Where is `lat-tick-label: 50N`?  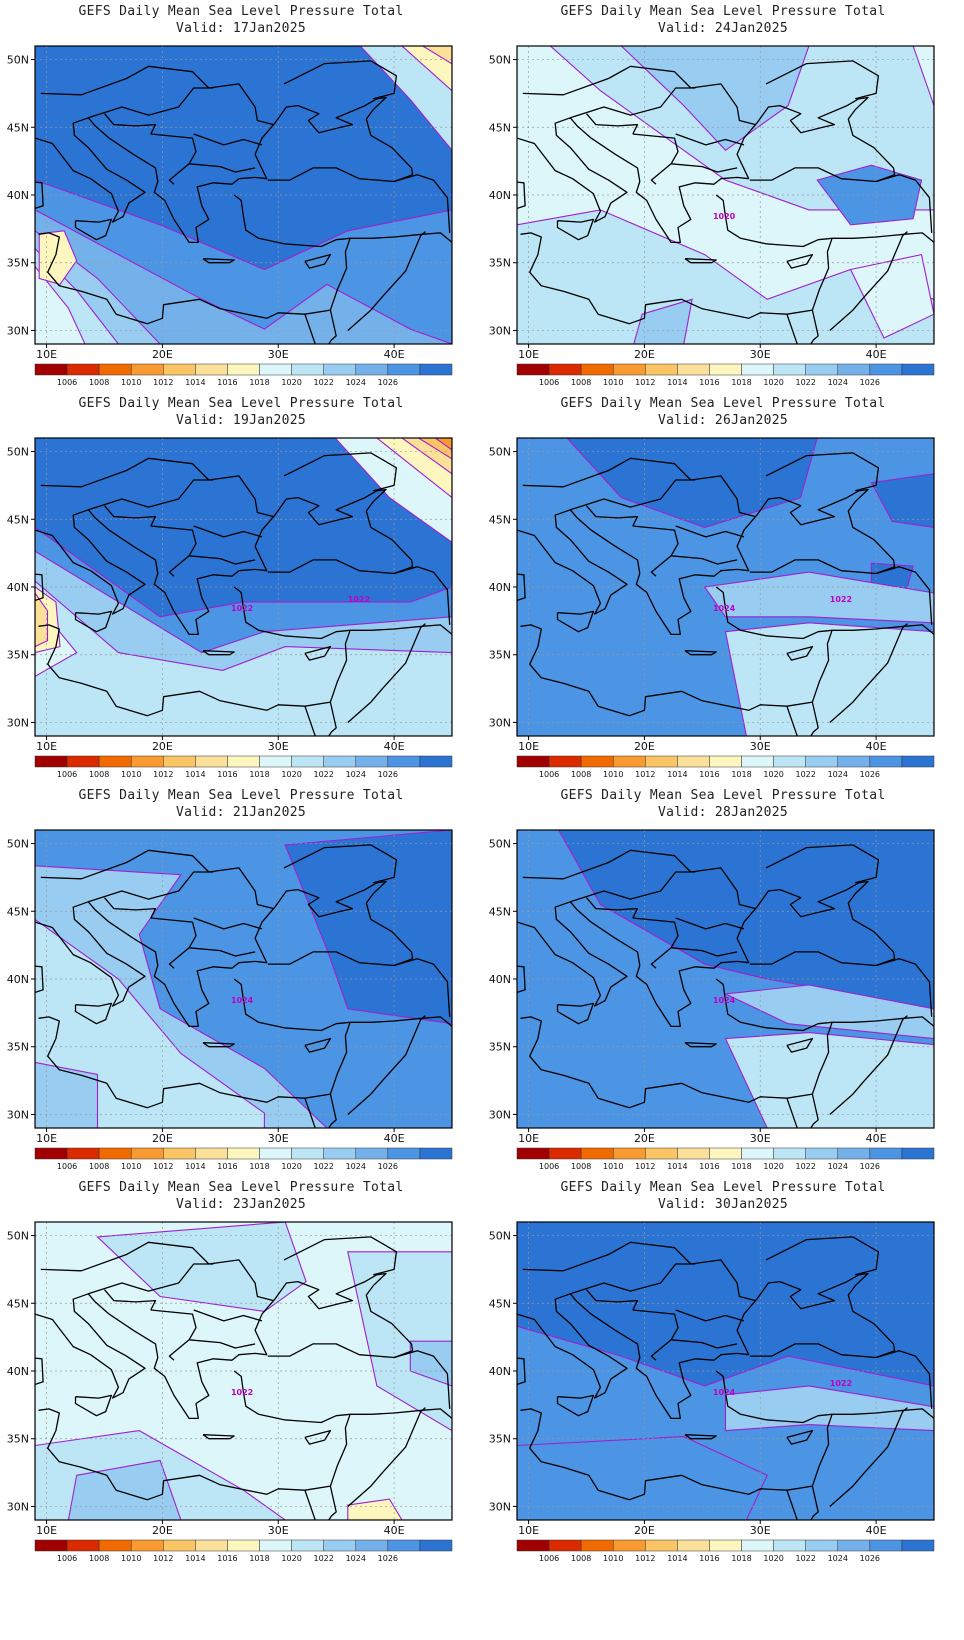
lat-tick-label: 50N is located at coordinates (18, 452).